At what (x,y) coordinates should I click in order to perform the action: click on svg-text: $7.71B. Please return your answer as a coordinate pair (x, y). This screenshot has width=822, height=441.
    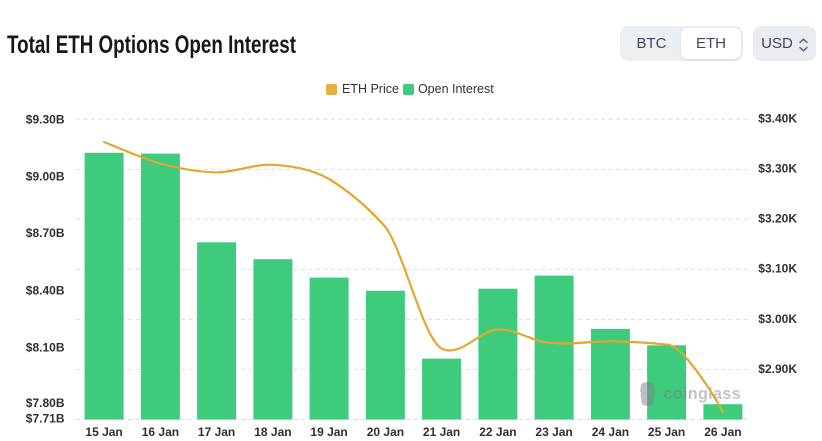
    Looking at the image, I should click on (45, 418).